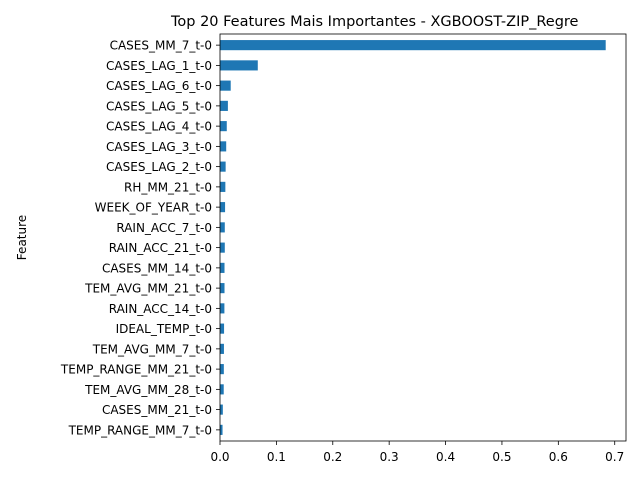 Image resolution: width=640 pixels, height=480 pixels. I want to click on y-tick-label: TEM_AVG_MM_21_t-0, so click(148, 289).